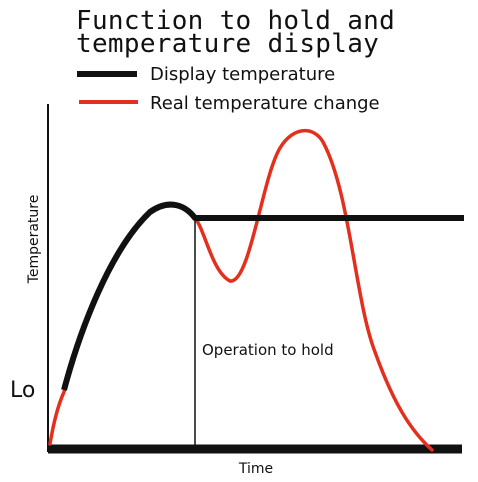 Image resolution: width=478 pixels, height=482 pixels. What do you see at coordinates (34, 240) in the screenshot?
I see `y-axis-label: Temperature` at bounding box center [34, 240].